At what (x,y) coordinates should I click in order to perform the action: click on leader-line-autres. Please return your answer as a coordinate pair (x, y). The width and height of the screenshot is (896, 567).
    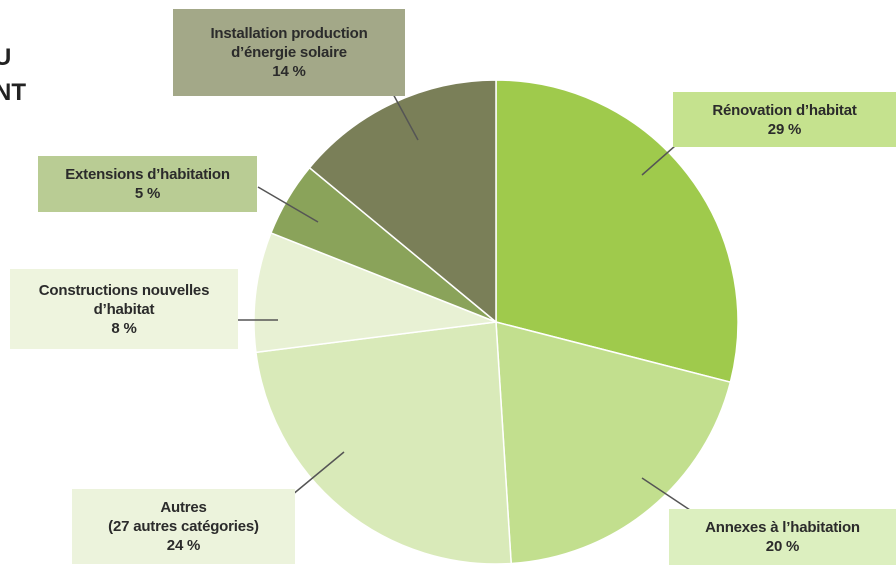
    Looking at the image, I should click on (318, 473).